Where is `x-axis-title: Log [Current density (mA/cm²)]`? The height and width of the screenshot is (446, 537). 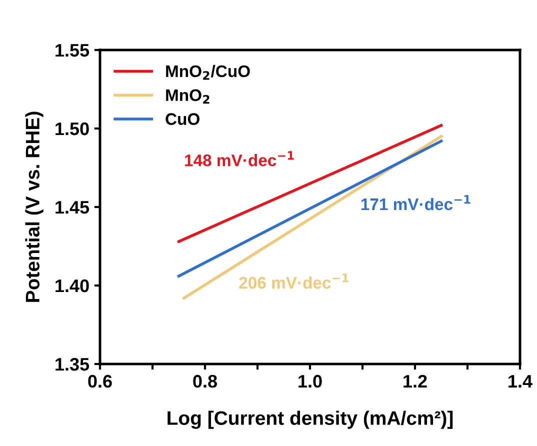
x-axis-title: Log [Current density (mA/cm²)] is located at coordinates (310, 419).